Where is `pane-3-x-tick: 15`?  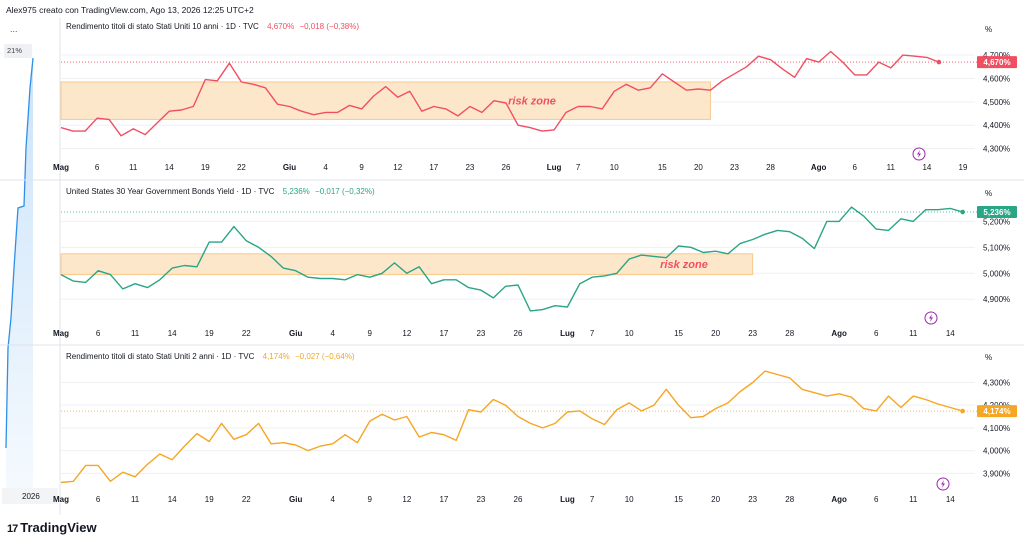
pane-3-x-tick: 15 is located at coordinates (678, 499).